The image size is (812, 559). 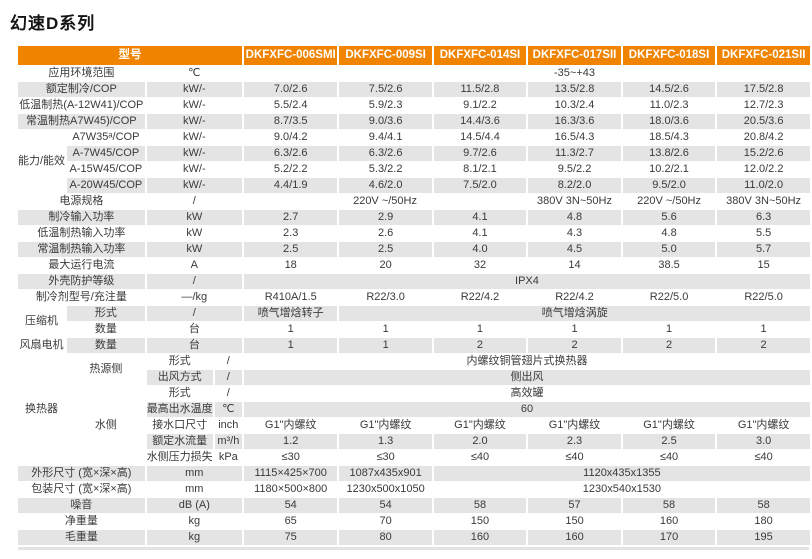 What do you see at coordinates (290, 473) in the screenshot?
I see `spec-value: 1115×425×700` at bounding box center [290, 473].